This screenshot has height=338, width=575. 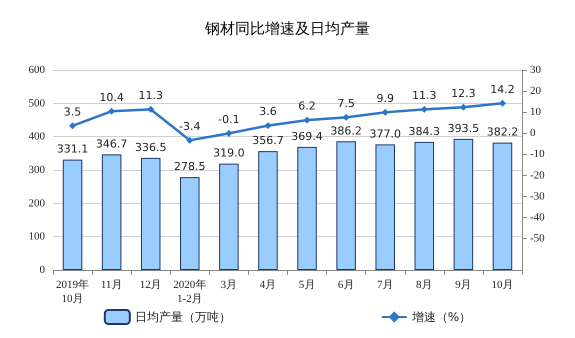 I want to click on data-label: -0.1, so click(x=229, y=119).